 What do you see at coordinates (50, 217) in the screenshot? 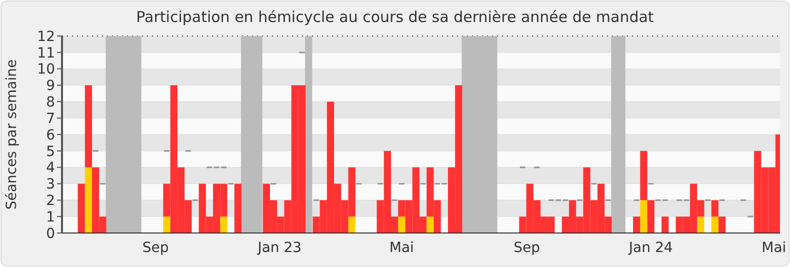
I see `y-tick-label: 1` at bounding box center [50, 217].